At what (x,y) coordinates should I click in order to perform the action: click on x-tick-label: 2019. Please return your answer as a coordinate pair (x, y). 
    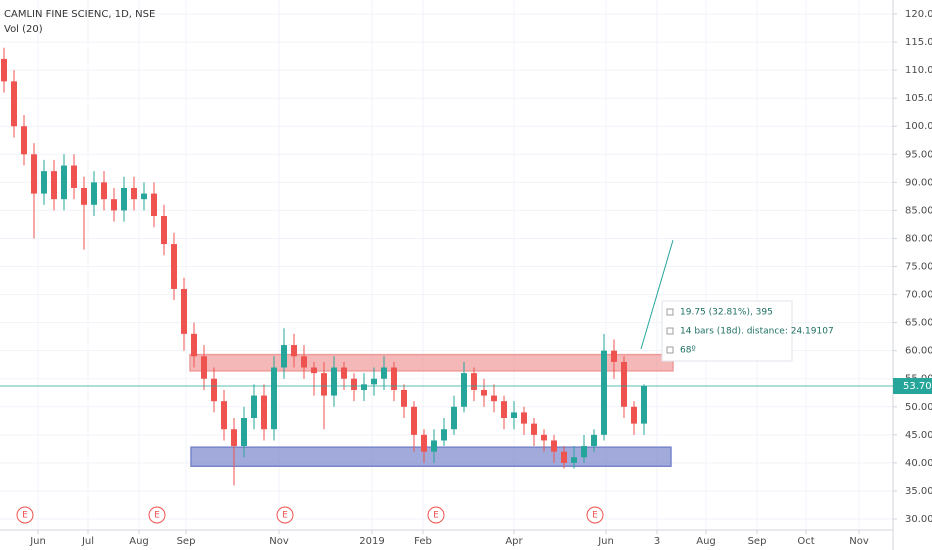
    Looking at the image, I should click on (371, 541).